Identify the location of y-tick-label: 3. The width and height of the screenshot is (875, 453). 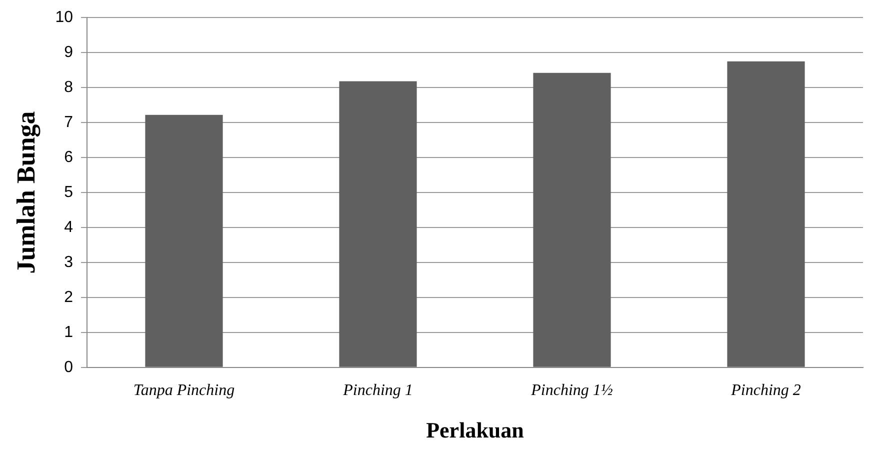
(69, 262).